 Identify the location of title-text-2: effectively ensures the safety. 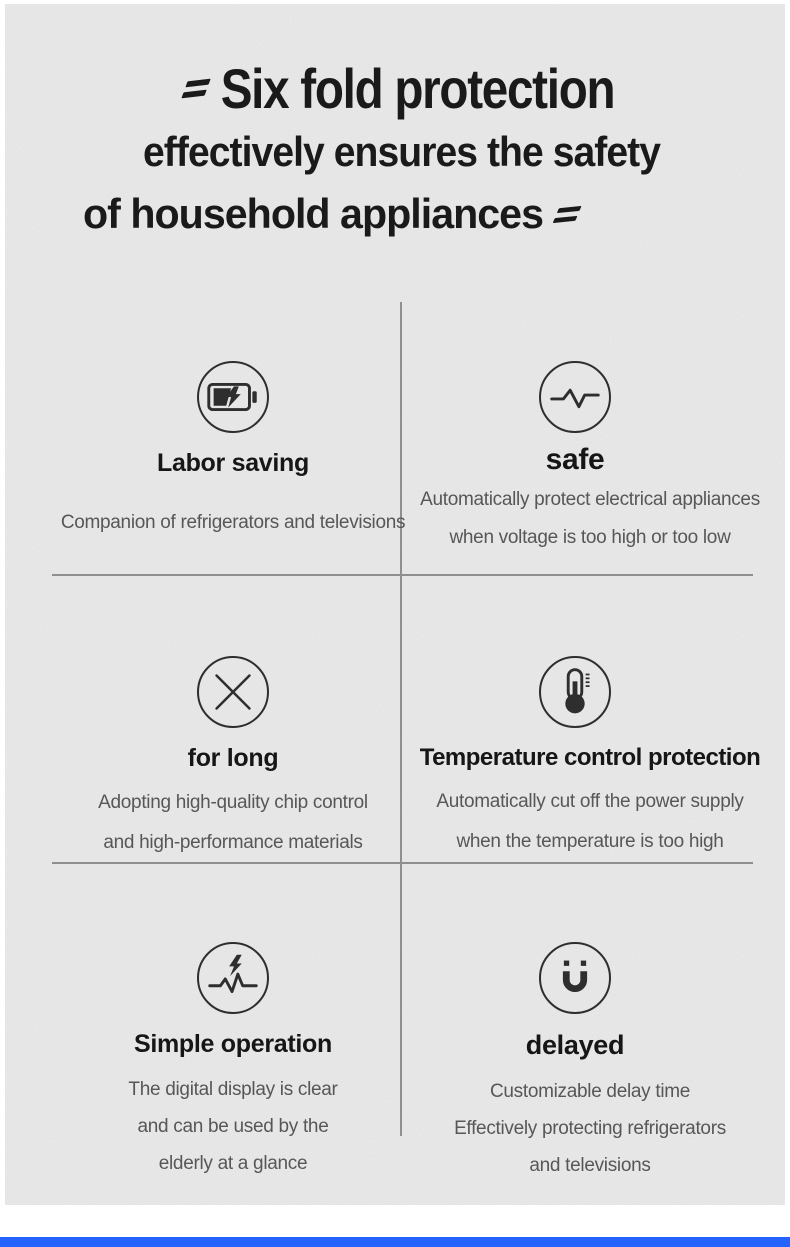
(402, 151).